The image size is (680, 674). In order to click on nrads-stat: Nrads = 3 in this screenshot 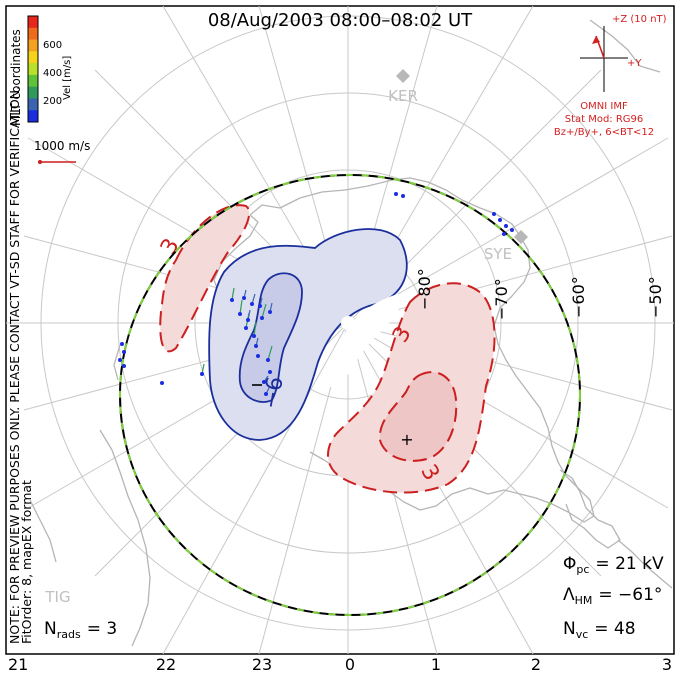, I will do `click(80, 630)`.